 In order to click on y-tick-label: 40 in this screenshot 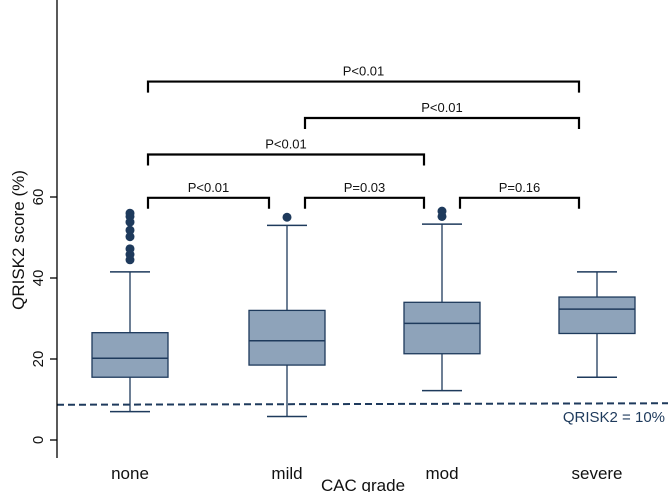, I will do `click(38, 278)`.